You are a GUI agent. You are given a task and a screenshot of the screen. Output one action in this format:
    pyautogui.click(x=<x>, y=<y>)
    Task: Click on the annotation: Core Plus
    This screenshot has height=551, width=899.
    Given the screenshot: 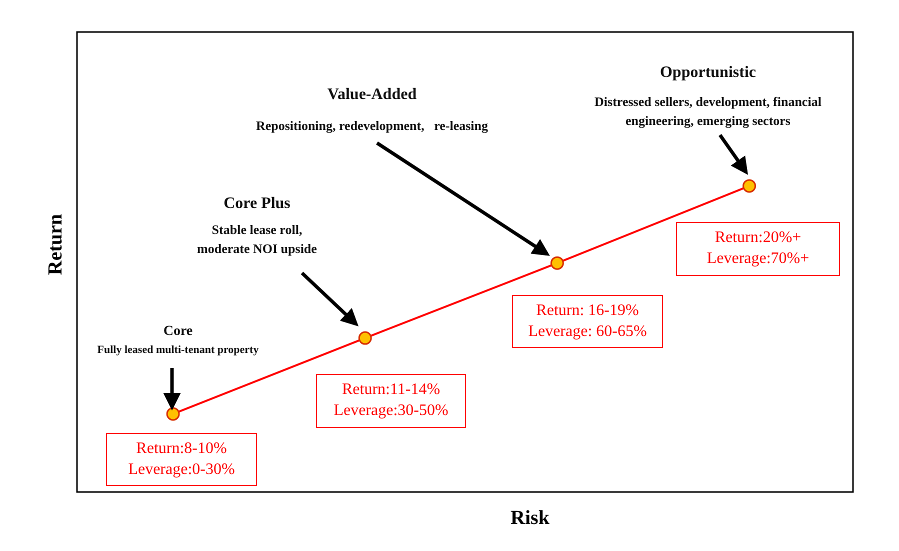 What is the action you would take?
    pyautogui.click(x=257, y=204)
    